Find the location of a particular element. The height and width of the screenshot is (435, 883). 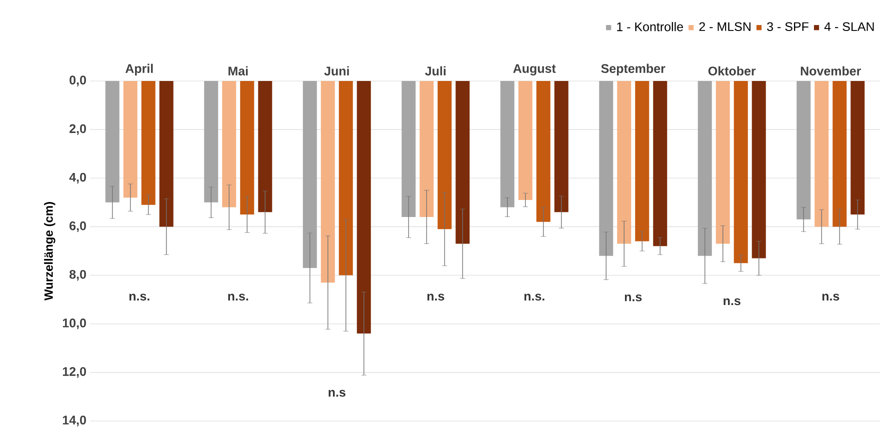

x-tick-label: Mai is located at coordinates (238, 71).